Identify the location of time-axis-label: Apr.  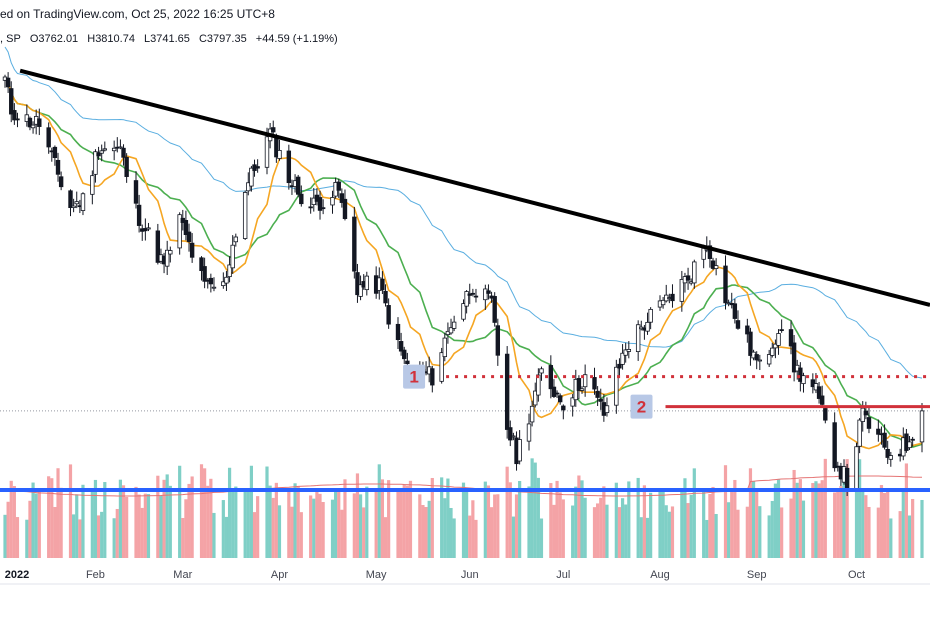
(279, 575).